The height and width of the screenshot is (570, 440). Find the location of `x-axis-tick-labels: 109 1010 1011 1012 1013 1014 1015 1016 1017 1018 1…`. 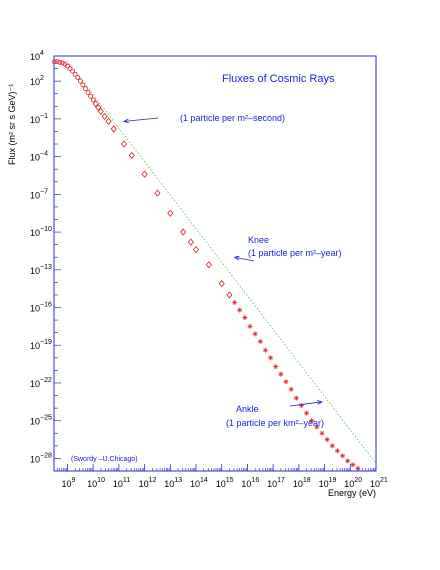

x-axis-tick-labels: 109 1010 1011 1012 1013 1014 1015 1016 1017 1018 1… is located at coordinates (224, 483).